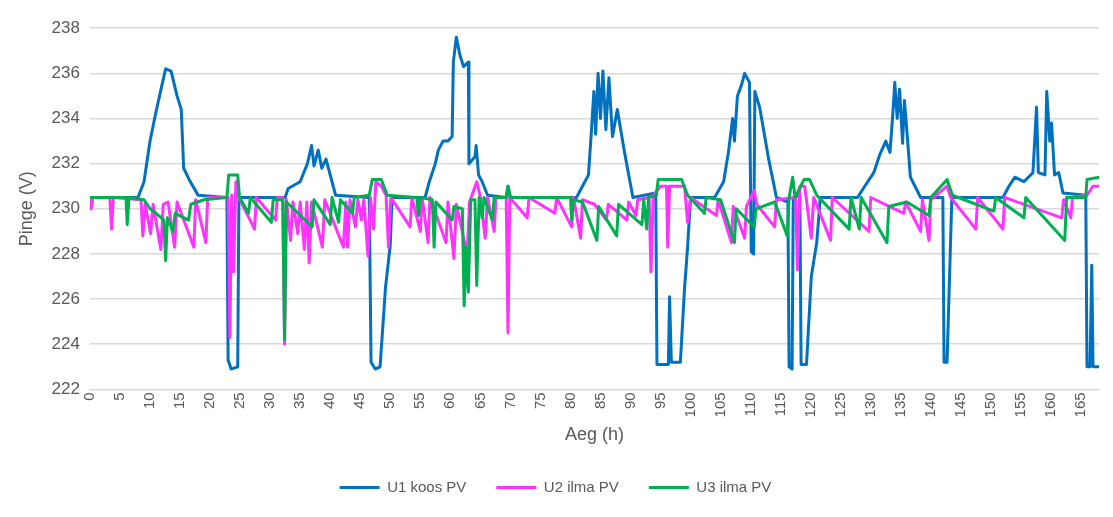  What do you see at coordinates (427, 486) in the screenshot?
I see `legend-label: U1 koos PV` at bounding box center [427, 486].